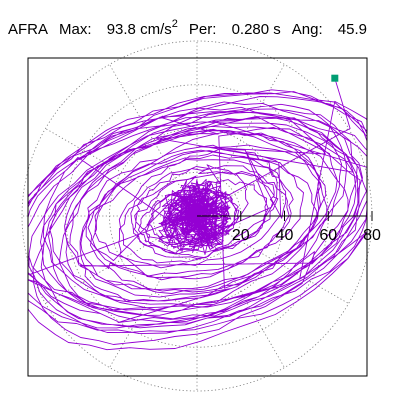  I want to click on max-value: 93.8, so click(121, 29).